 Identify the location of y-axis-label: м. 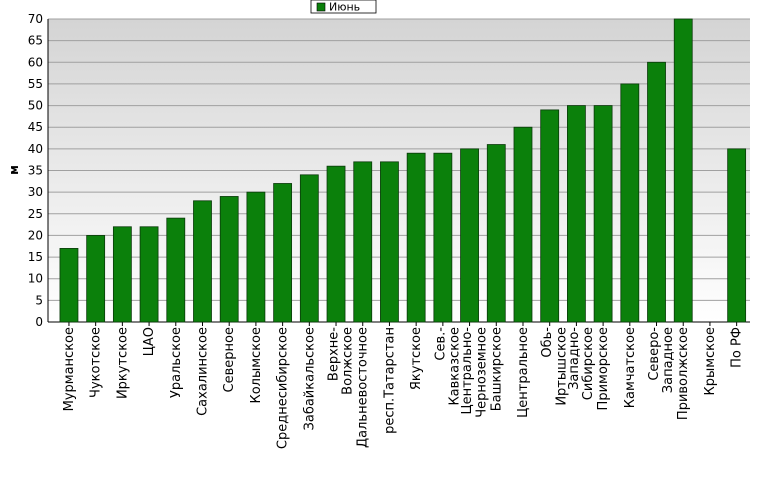
(14, 170).